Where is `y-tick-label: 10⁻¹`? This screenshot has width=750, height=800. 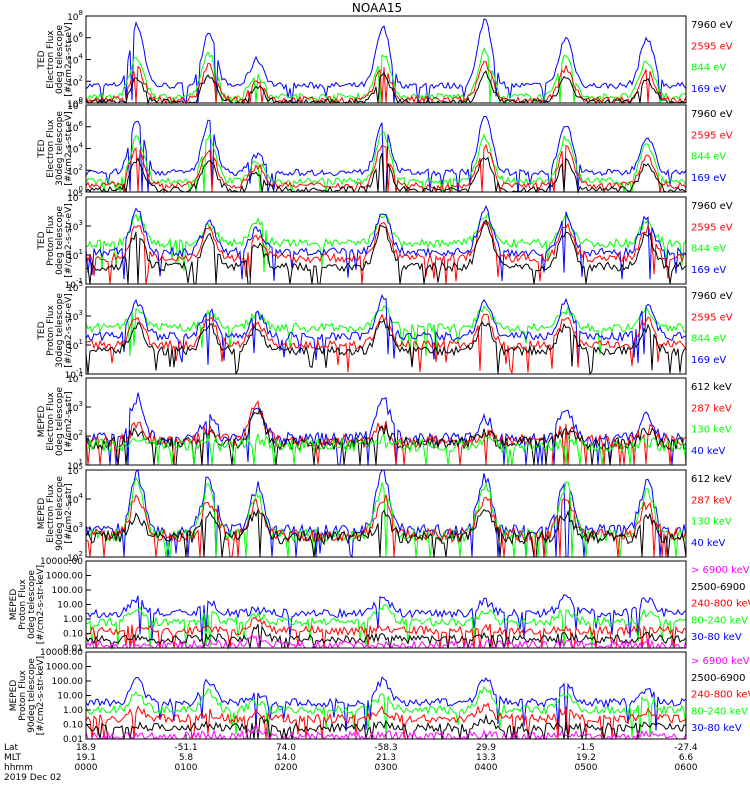 y-tick-label: 10⁻¹ is located at coordinates (74, 374).